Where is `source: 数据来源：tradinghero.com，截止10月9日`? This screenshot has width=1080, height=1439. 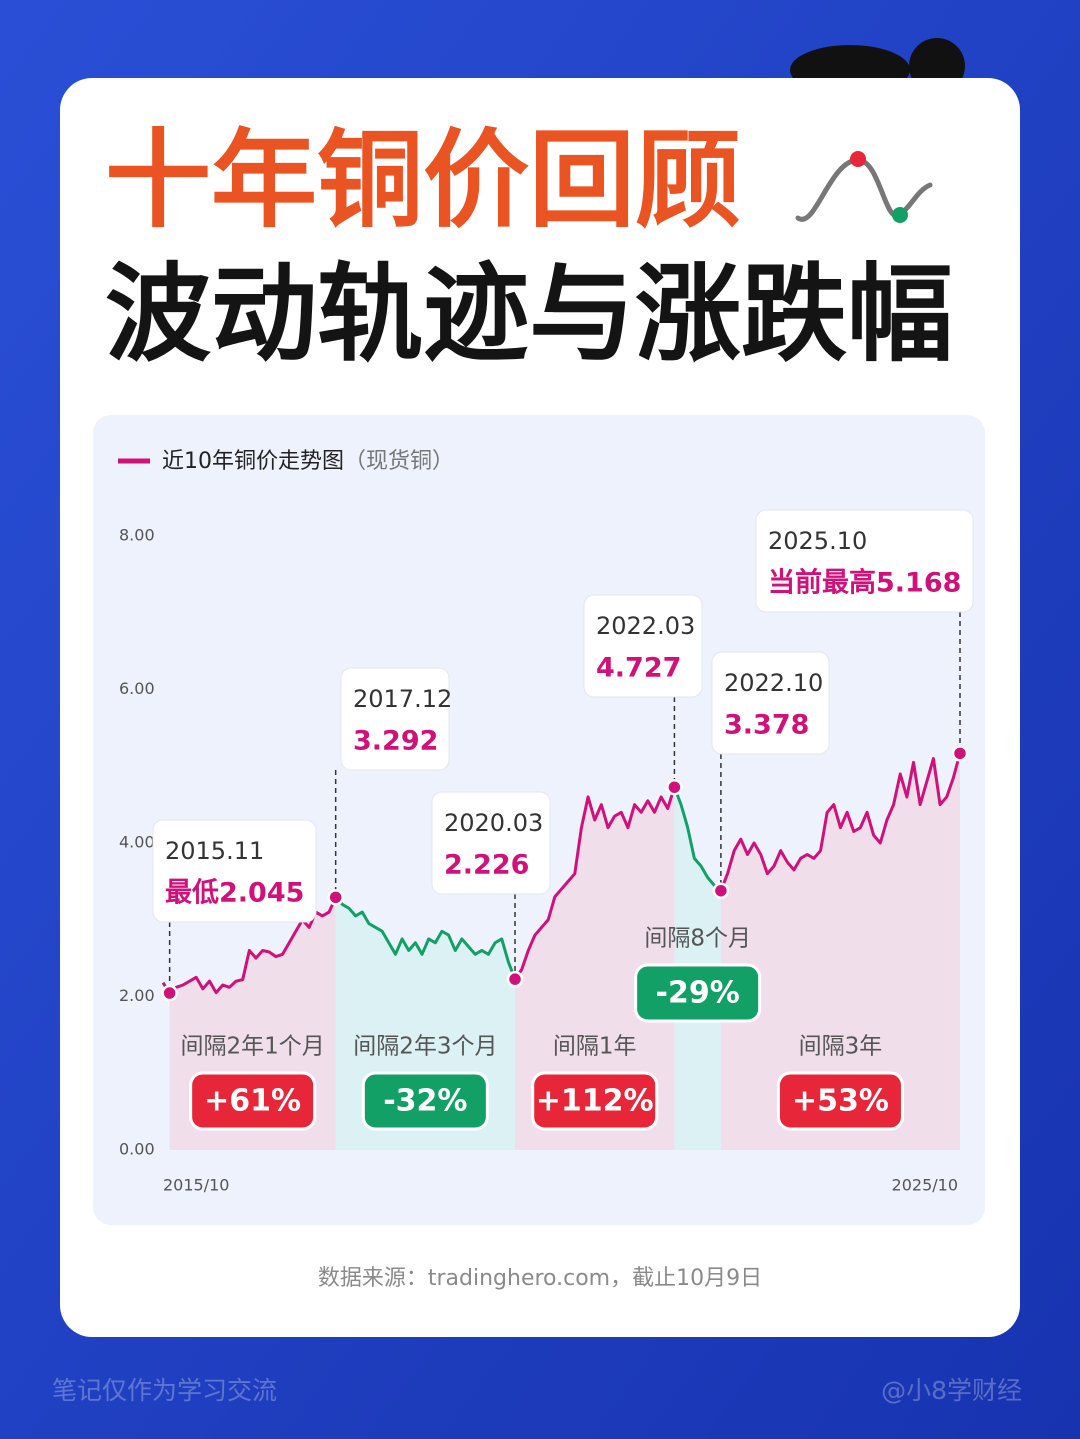 source: 数据来源：tradinghero.com，截止10月9日 is located at coordinates (540, 1278).